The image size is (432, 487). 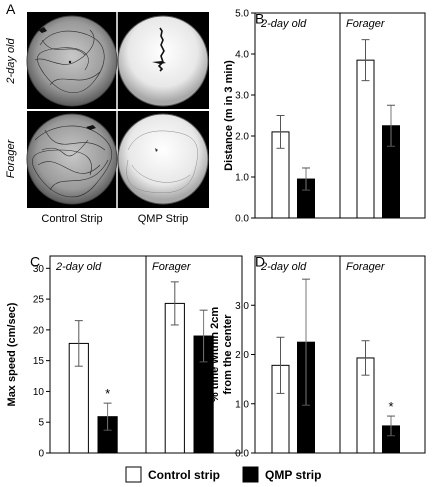 I want to click on panel-c-ytick-label: 10, so click(x=39, y=392).